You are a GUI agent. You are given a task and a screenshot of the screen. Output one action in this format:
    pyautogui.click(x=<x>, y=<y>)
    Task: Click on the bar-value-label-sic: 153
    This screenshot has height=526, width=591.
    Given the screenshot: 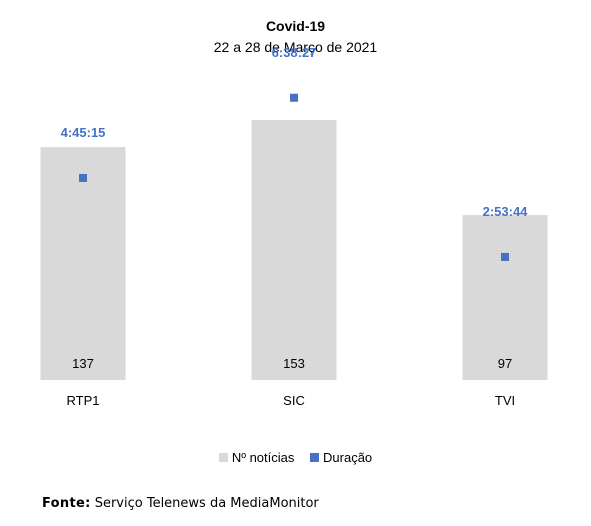 What is the action you would take?
    pyautogui.click(x=294, y=363)
    